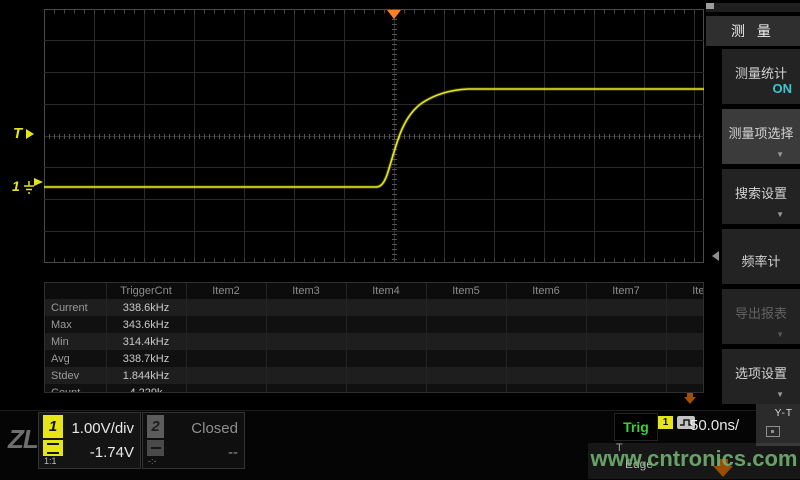 This screenshot has width=800, height=480. Describe the element at coordinates (374, 324) in the screenshot. I see `table-row-max: Max 343.6kHz` at that location.